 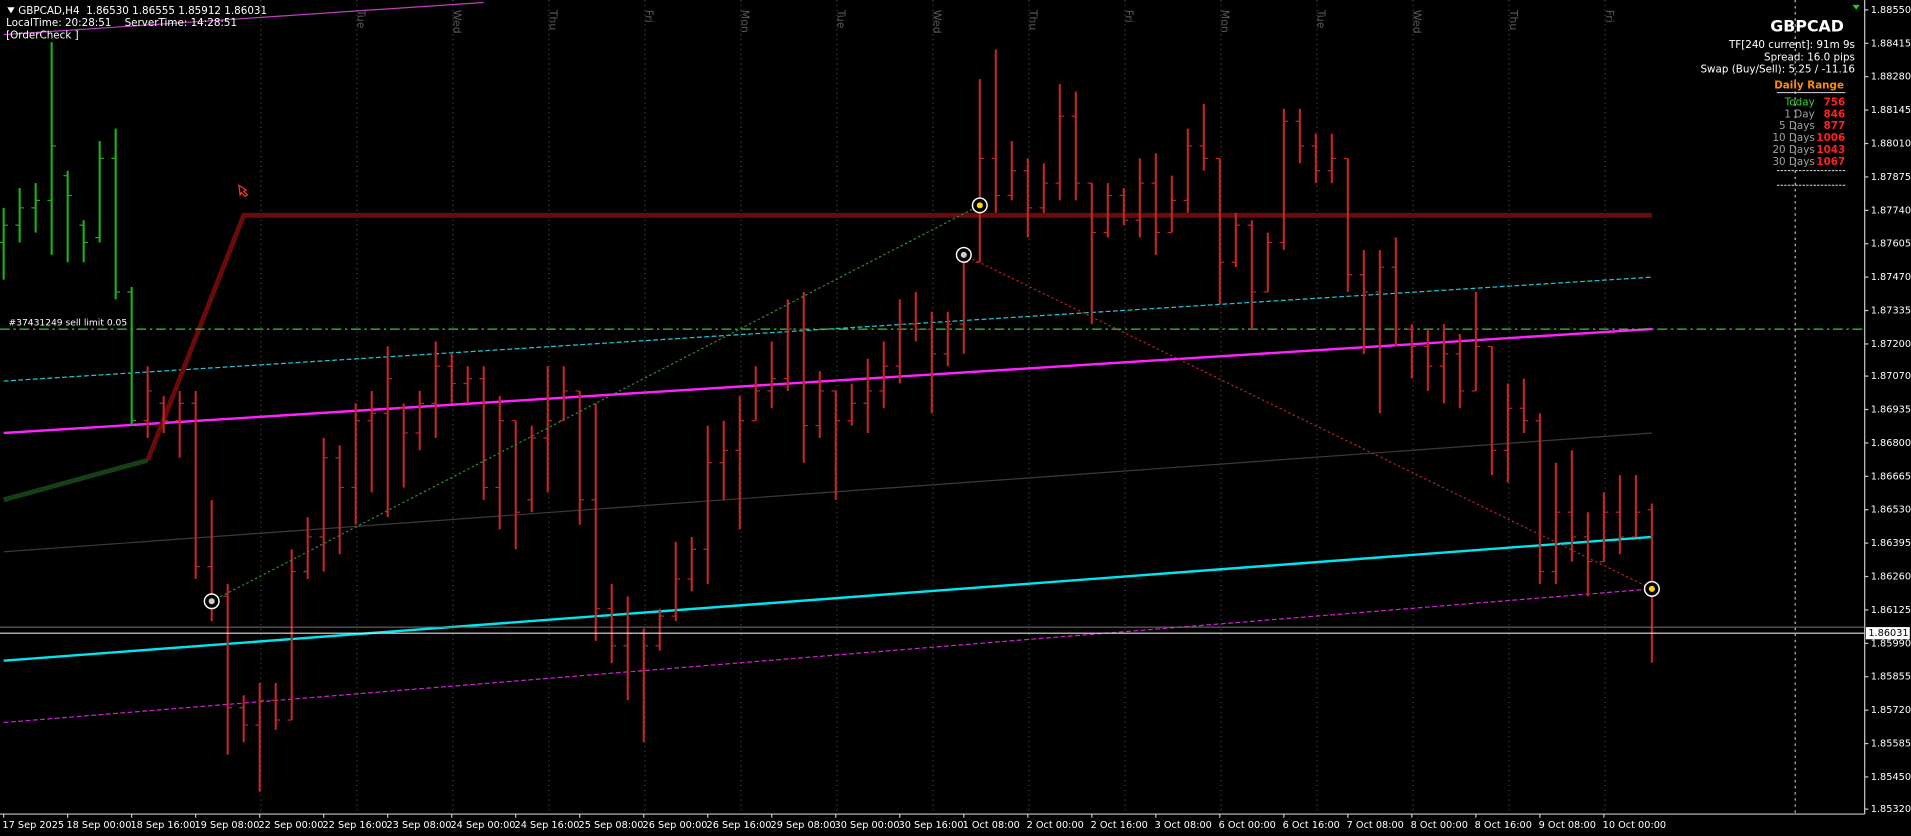 I want to click on panel-timeframe: TF[240 current]: 91m 9s, so click(x=1791, y=45).